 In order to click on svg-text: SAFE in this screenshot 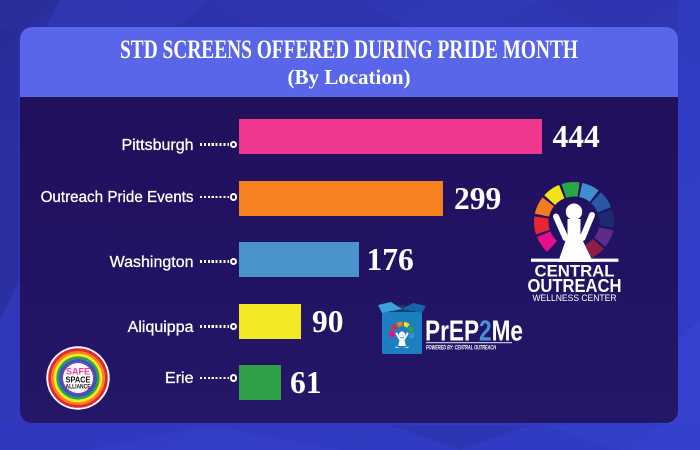, I will do `click(78, 371)`.